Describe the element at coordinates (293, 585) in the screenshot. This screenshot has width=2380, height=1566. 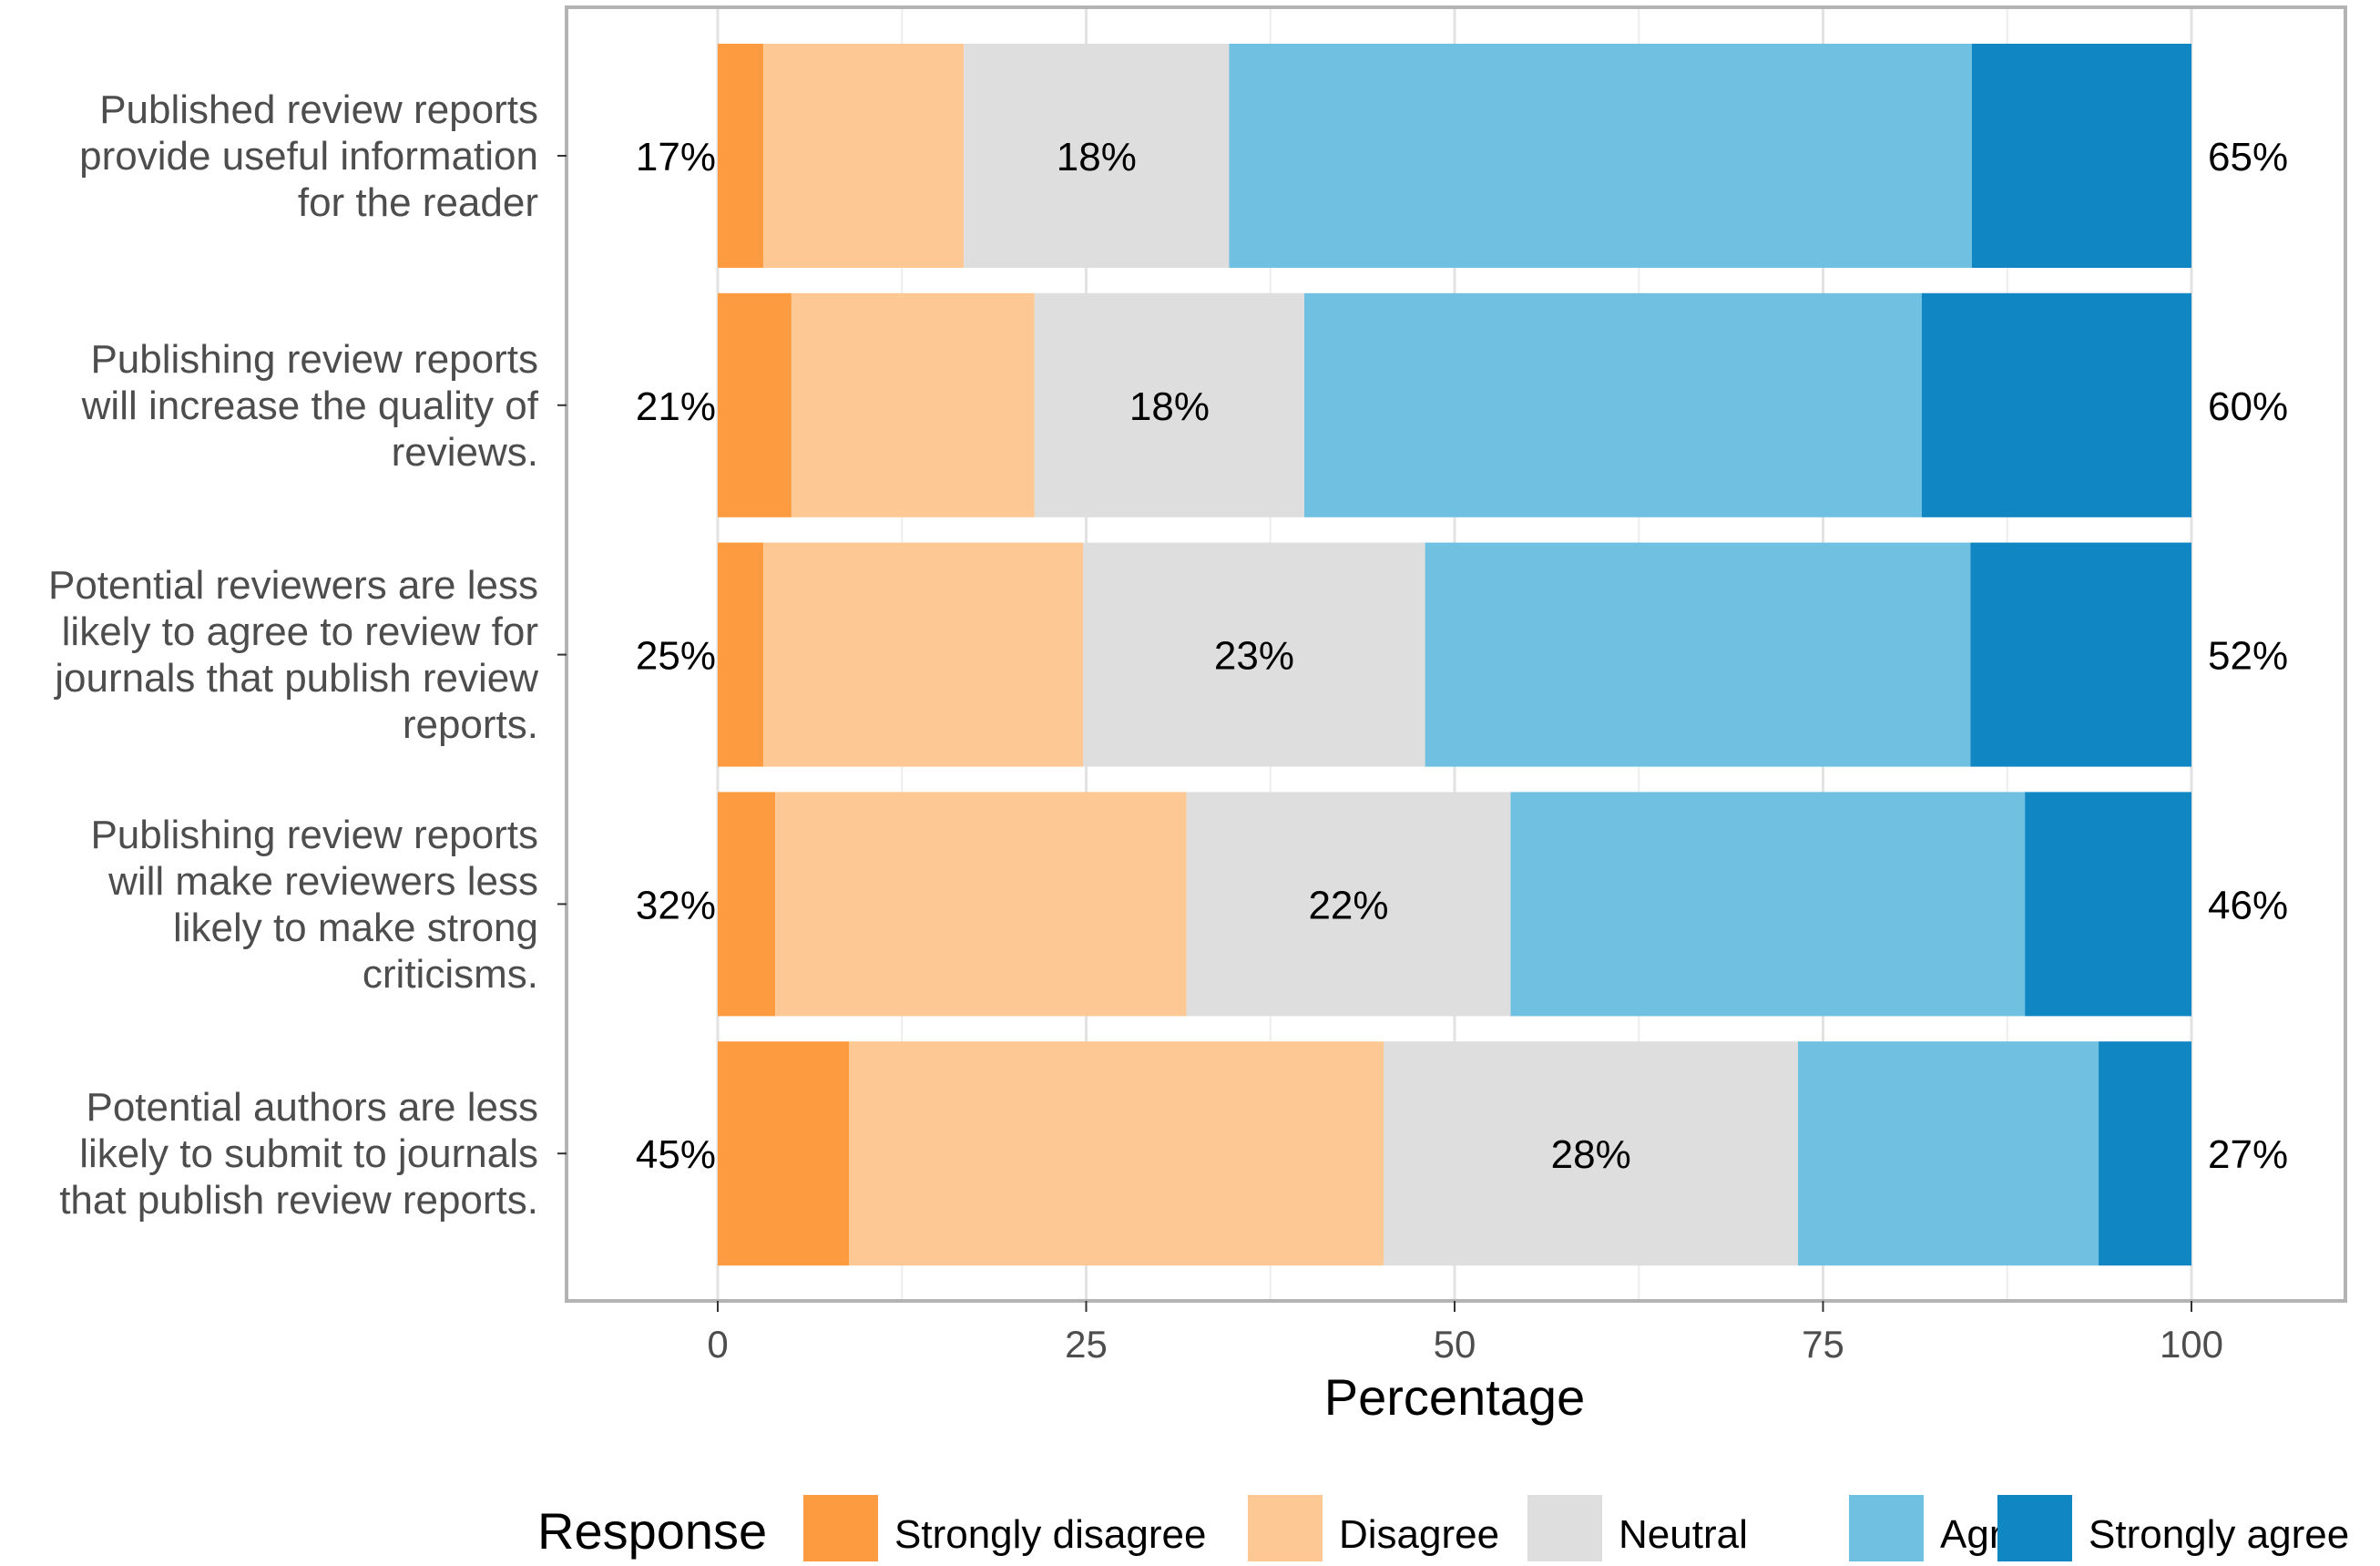
I see `category-label: Potential reviewers are less` at that location.